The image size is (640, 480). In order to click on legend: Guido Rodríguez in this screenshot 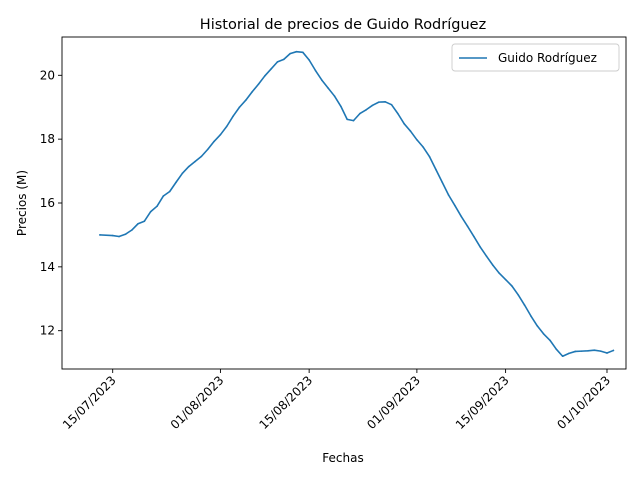, I will do `click(535, 57)`.